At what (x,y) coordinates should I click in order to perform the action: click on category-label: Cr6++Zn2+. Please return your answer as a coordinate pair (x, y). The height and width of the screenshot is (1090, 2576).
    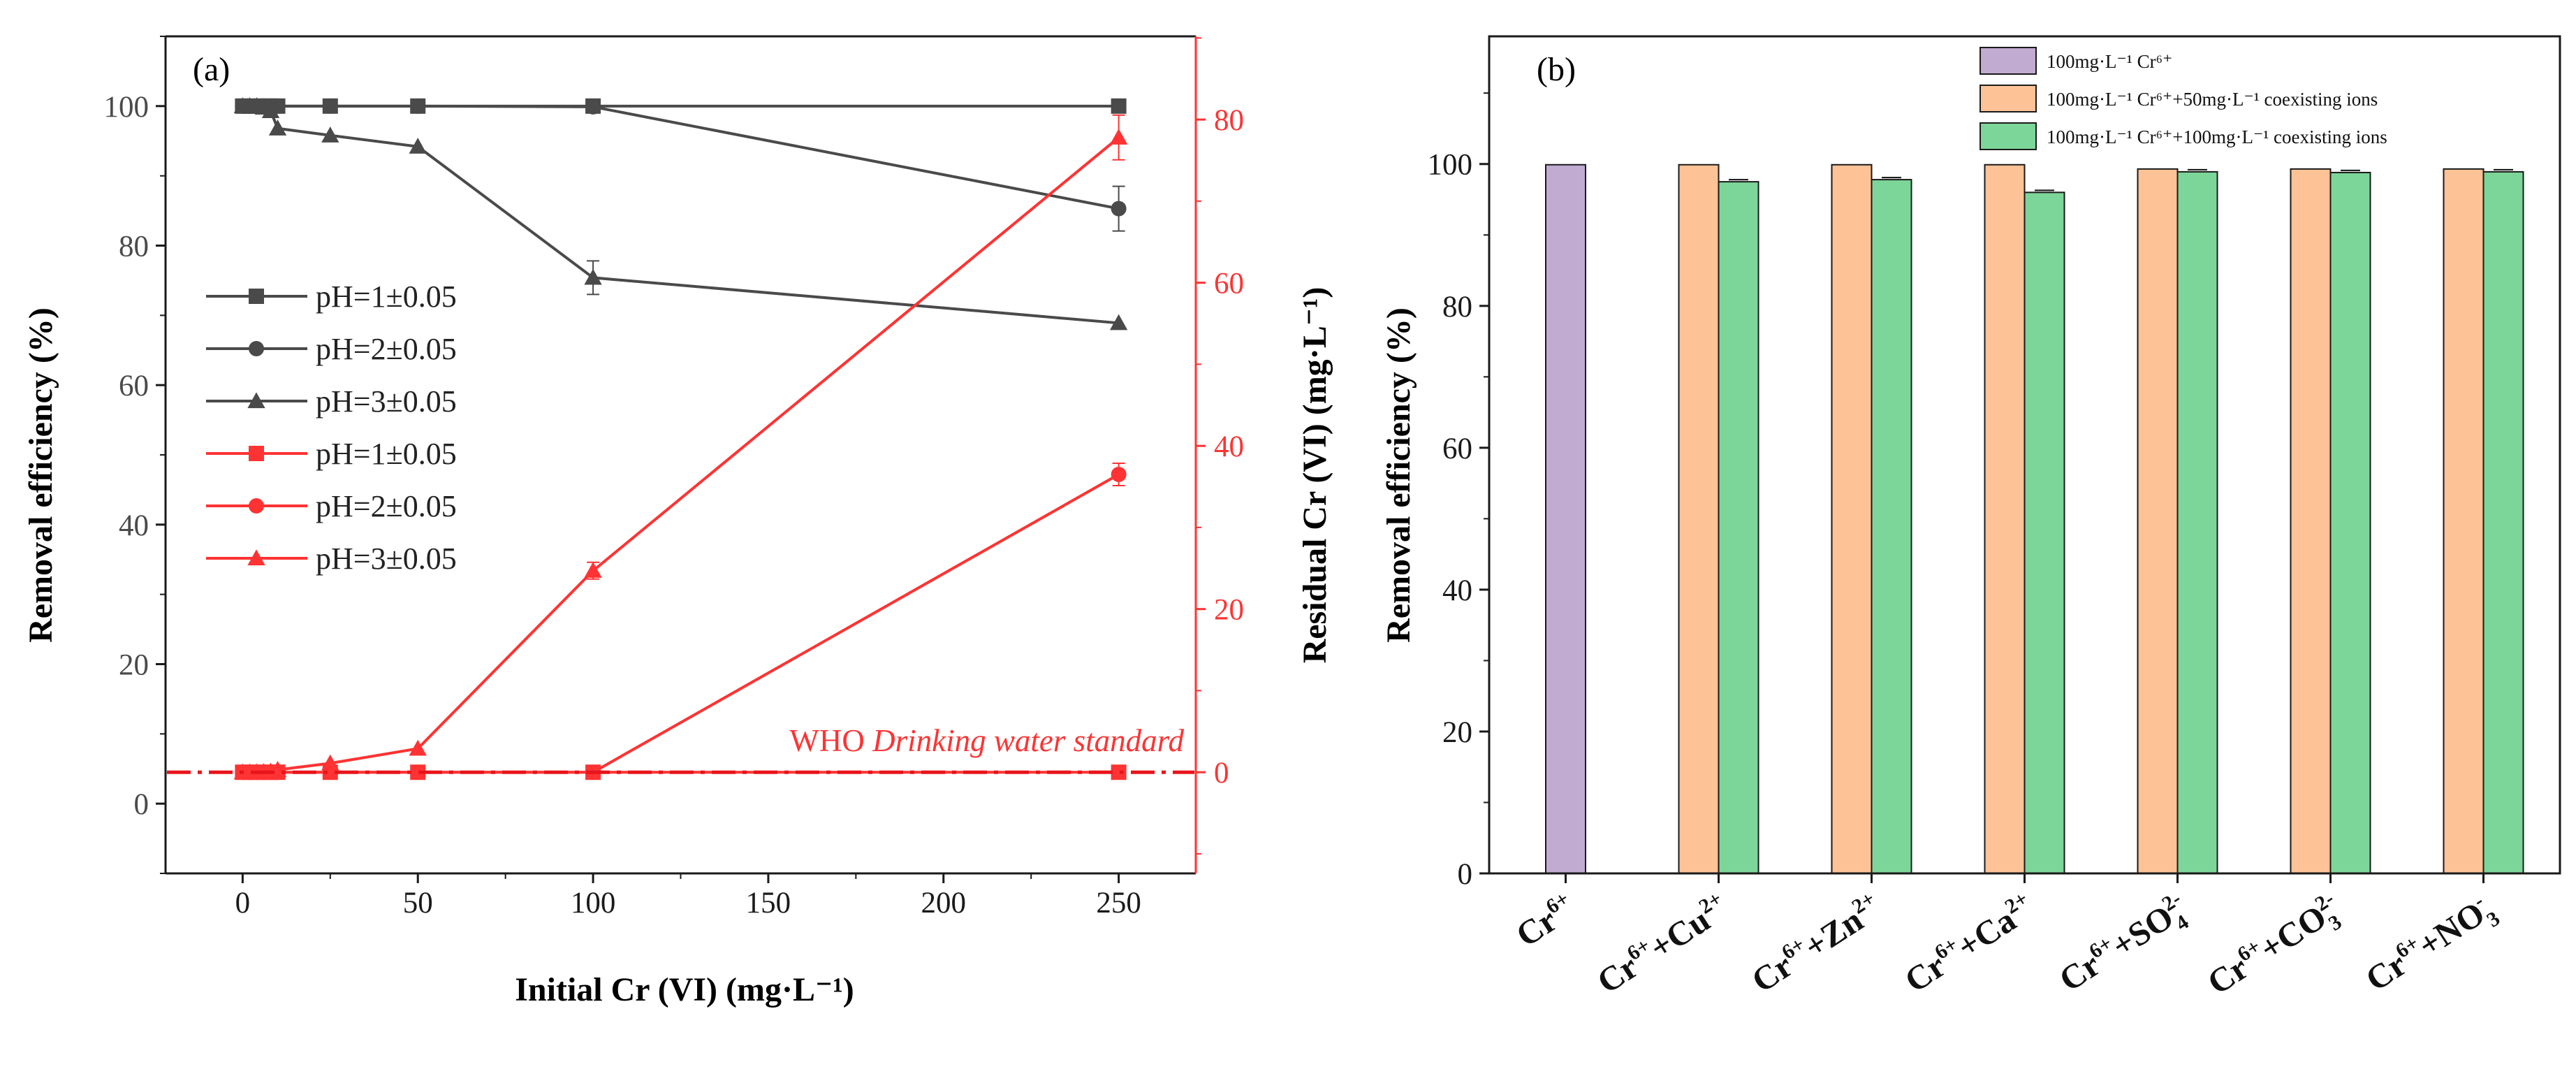
    Looking at the image, I should click on (1816, 943).